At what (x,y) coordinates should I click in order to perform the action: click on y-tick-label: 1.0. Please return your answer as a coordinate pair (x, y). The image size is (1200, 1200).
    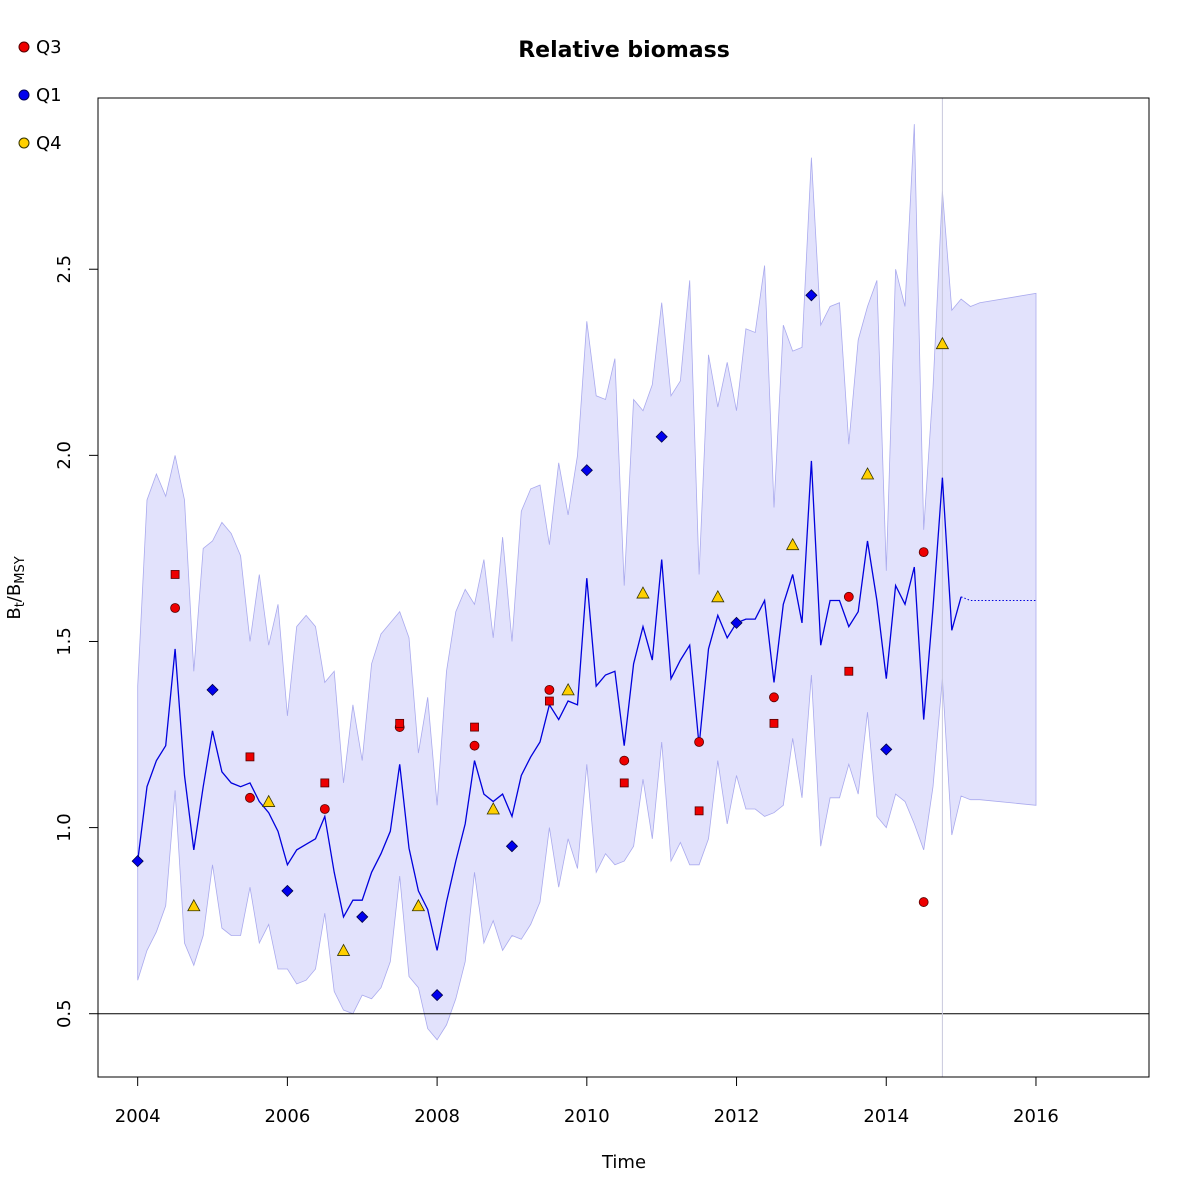
    Looking at the image, I should click on (64, 827).